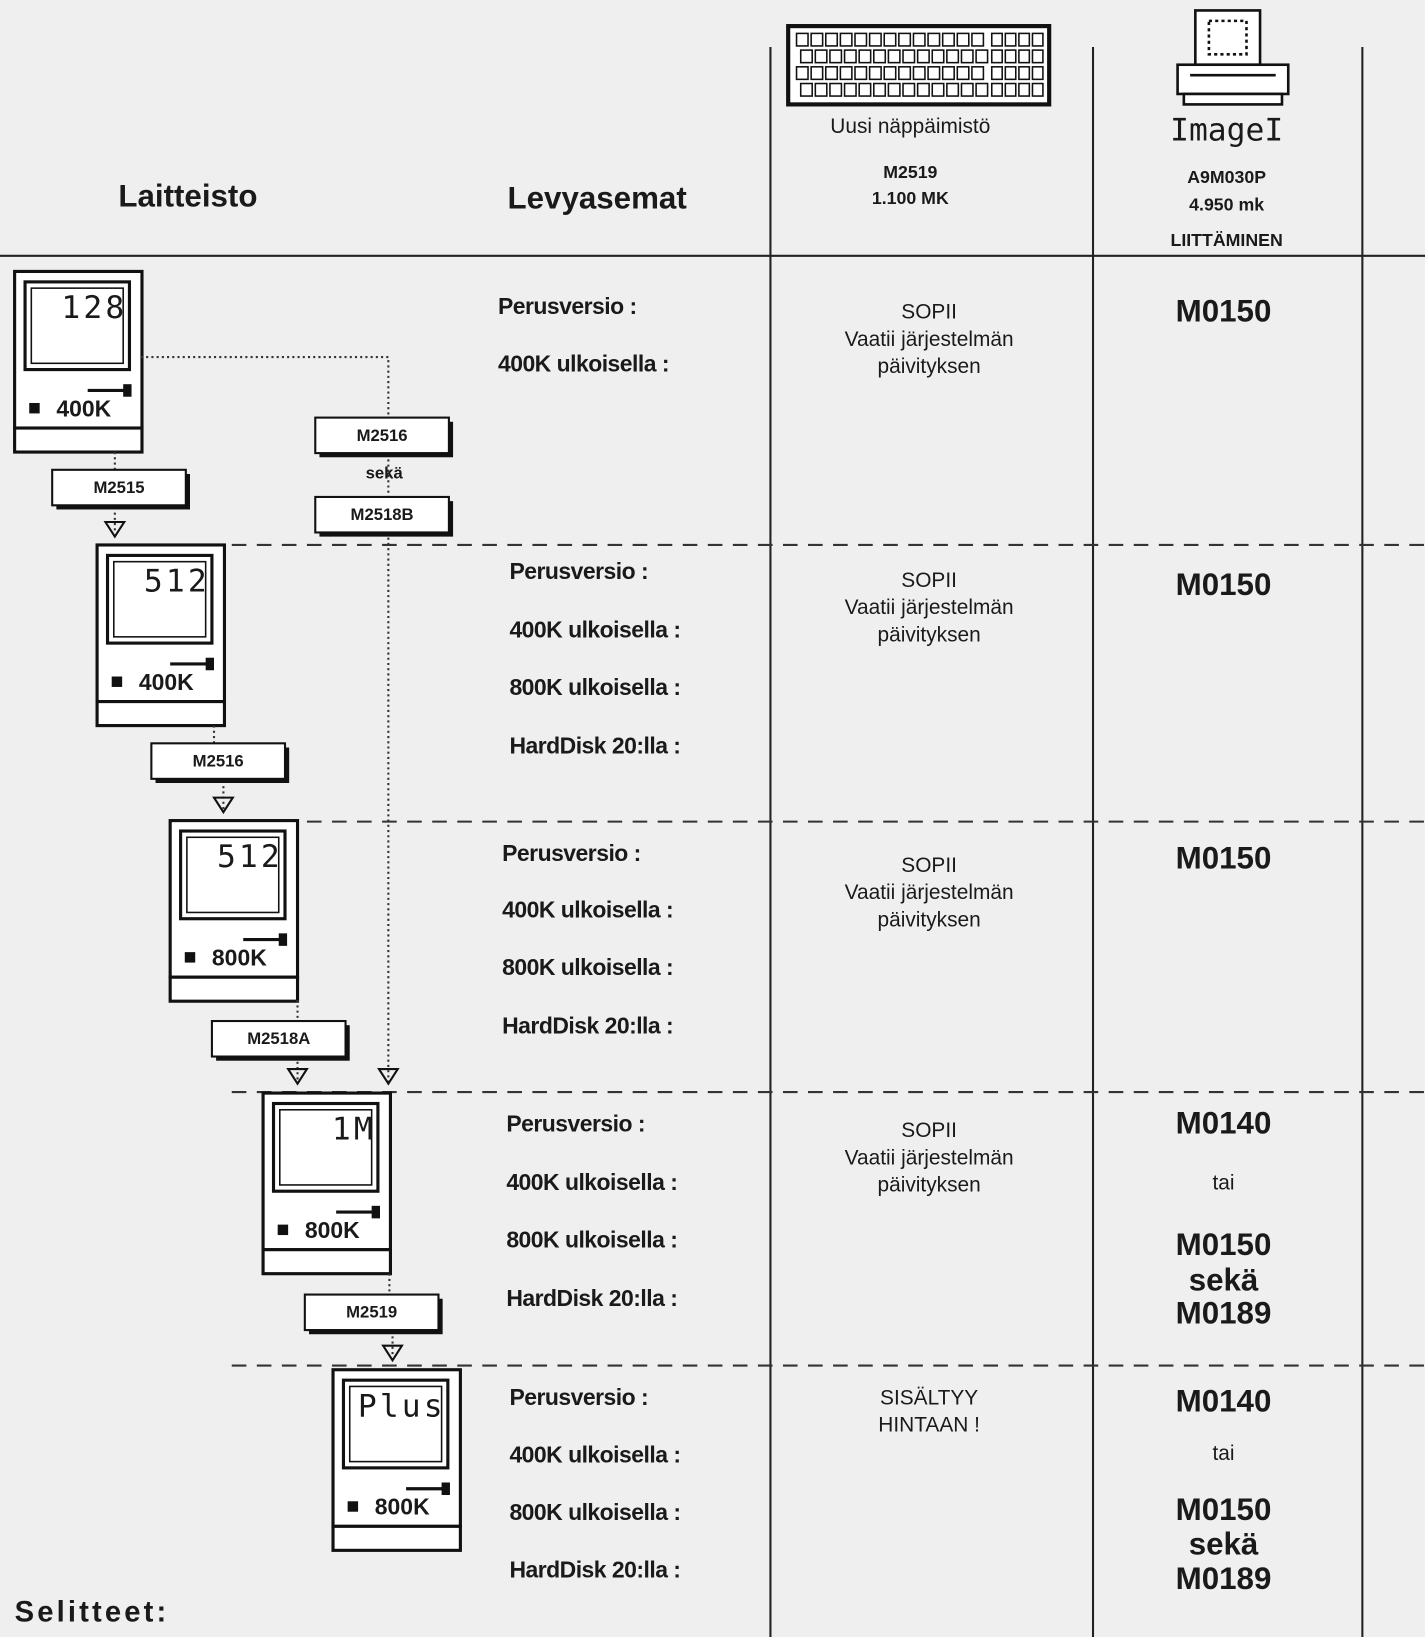  I want to click on legend-title: Selitteet:, so click(92, 1613).